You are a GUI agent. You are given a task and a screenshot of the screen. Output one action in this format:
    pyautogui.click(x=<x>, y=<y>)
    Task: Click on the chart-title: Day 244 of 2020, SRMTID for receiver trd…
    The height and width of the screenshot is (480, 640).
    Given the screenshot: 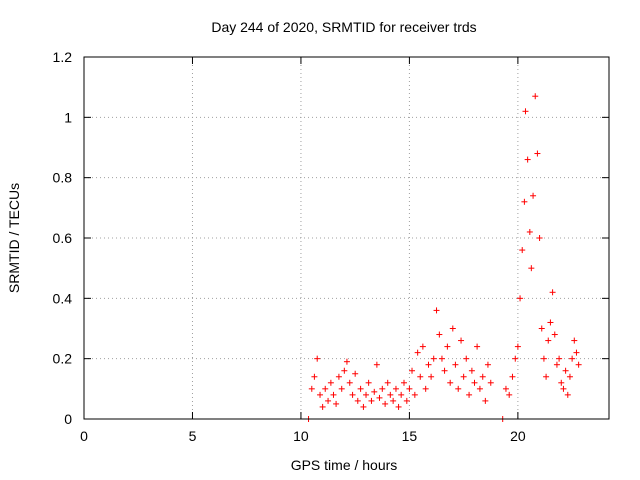 What is the action you would take?
    pyautogui.click(x=343, y=27)
    